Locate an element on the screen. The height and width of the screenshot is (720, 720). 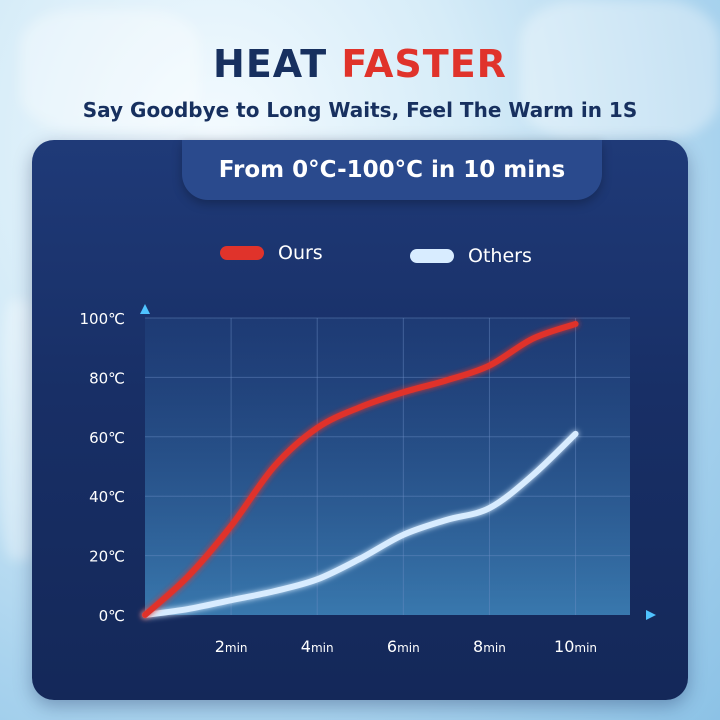
x-tick-label-10min: 10min is located at coordinates (575, 646).